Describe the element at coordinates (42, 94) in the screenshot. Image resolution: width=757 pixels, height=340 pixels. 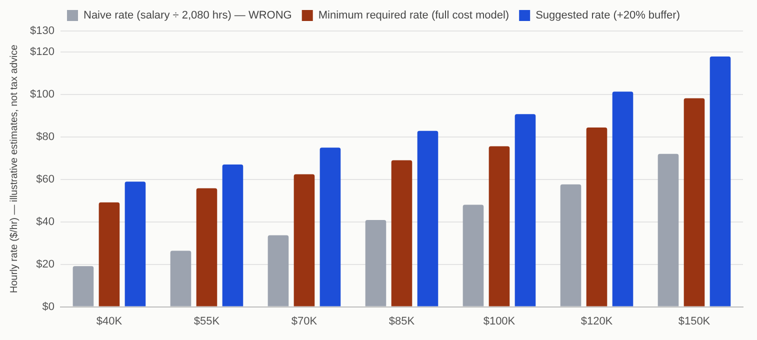
I see `y-tick-label: $100` at that location.